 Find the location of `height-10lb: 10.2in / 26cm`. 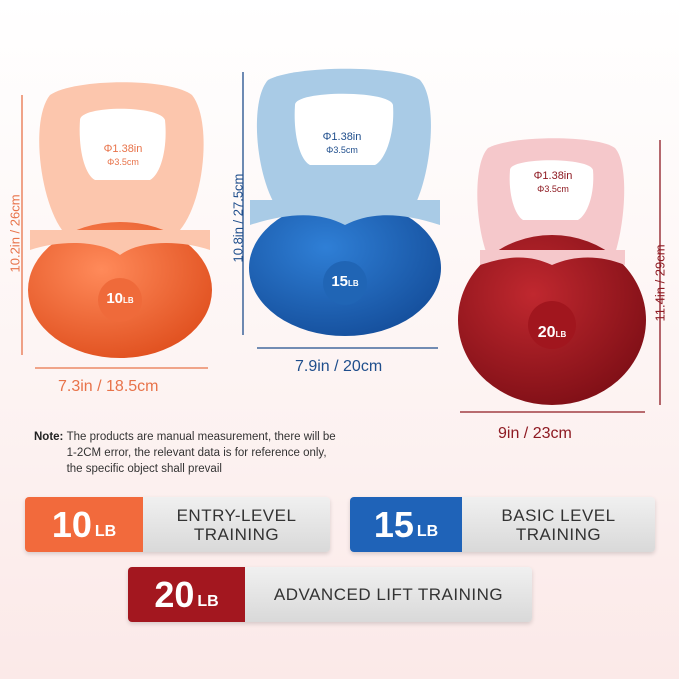

height-10lb: 10.2in / 26cm is located at coordinates (15, 233).